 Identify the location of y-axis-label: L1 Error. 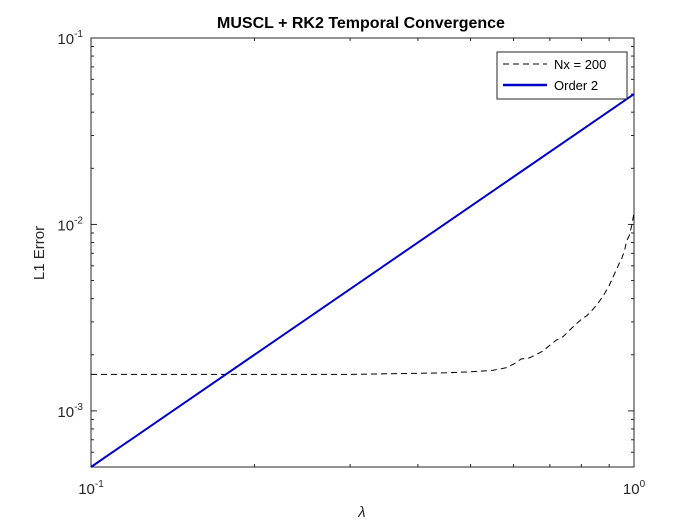
(39, 253).